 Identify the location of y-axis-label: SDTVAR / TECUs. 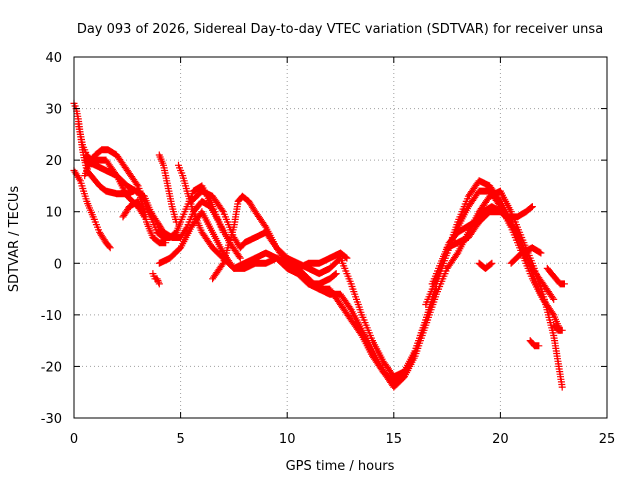
(14, 239).